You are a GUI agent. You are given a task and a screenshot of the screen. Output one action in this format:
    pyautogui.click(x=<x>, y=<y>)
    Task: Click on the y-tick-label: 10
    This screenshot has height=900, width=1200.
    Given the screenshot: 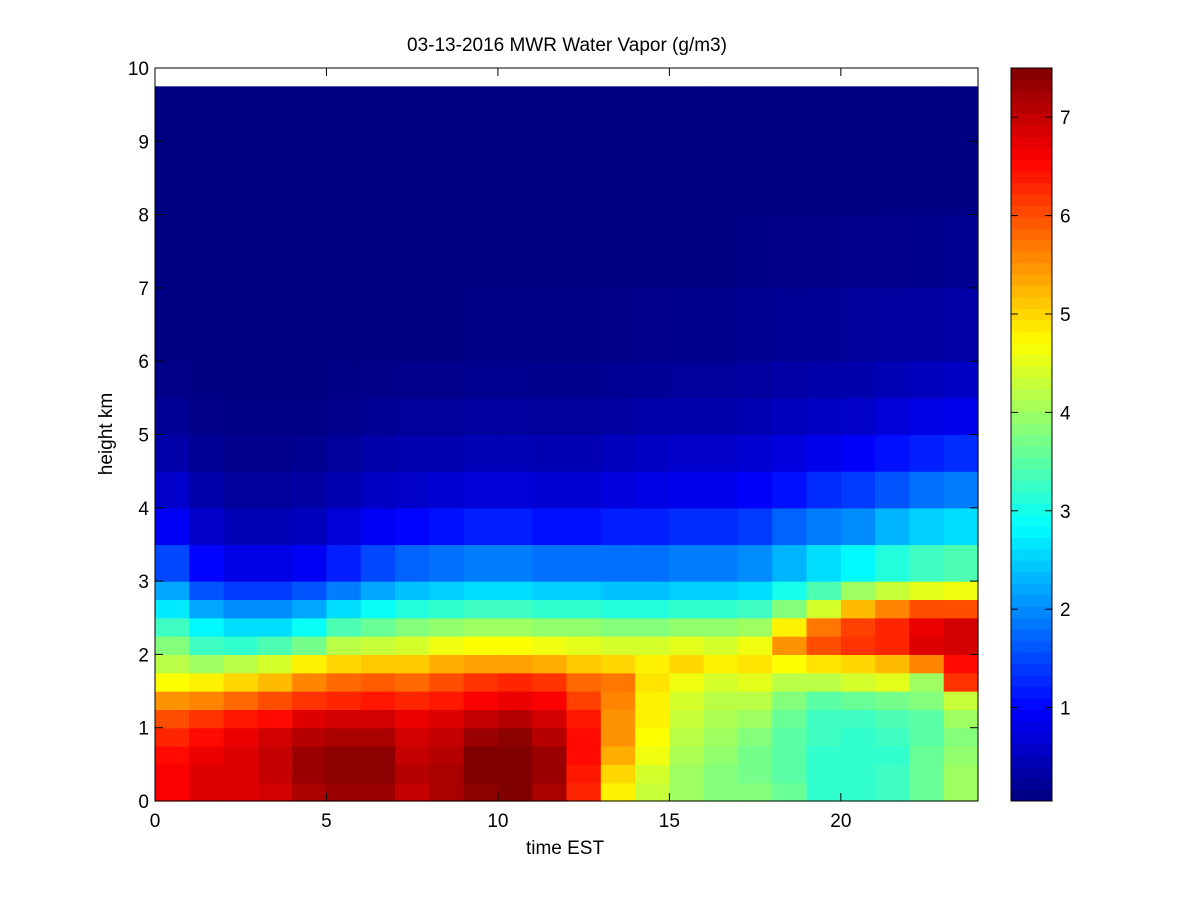 What is the action you would take?
    pyautogui.click(x=138, y=69)
    